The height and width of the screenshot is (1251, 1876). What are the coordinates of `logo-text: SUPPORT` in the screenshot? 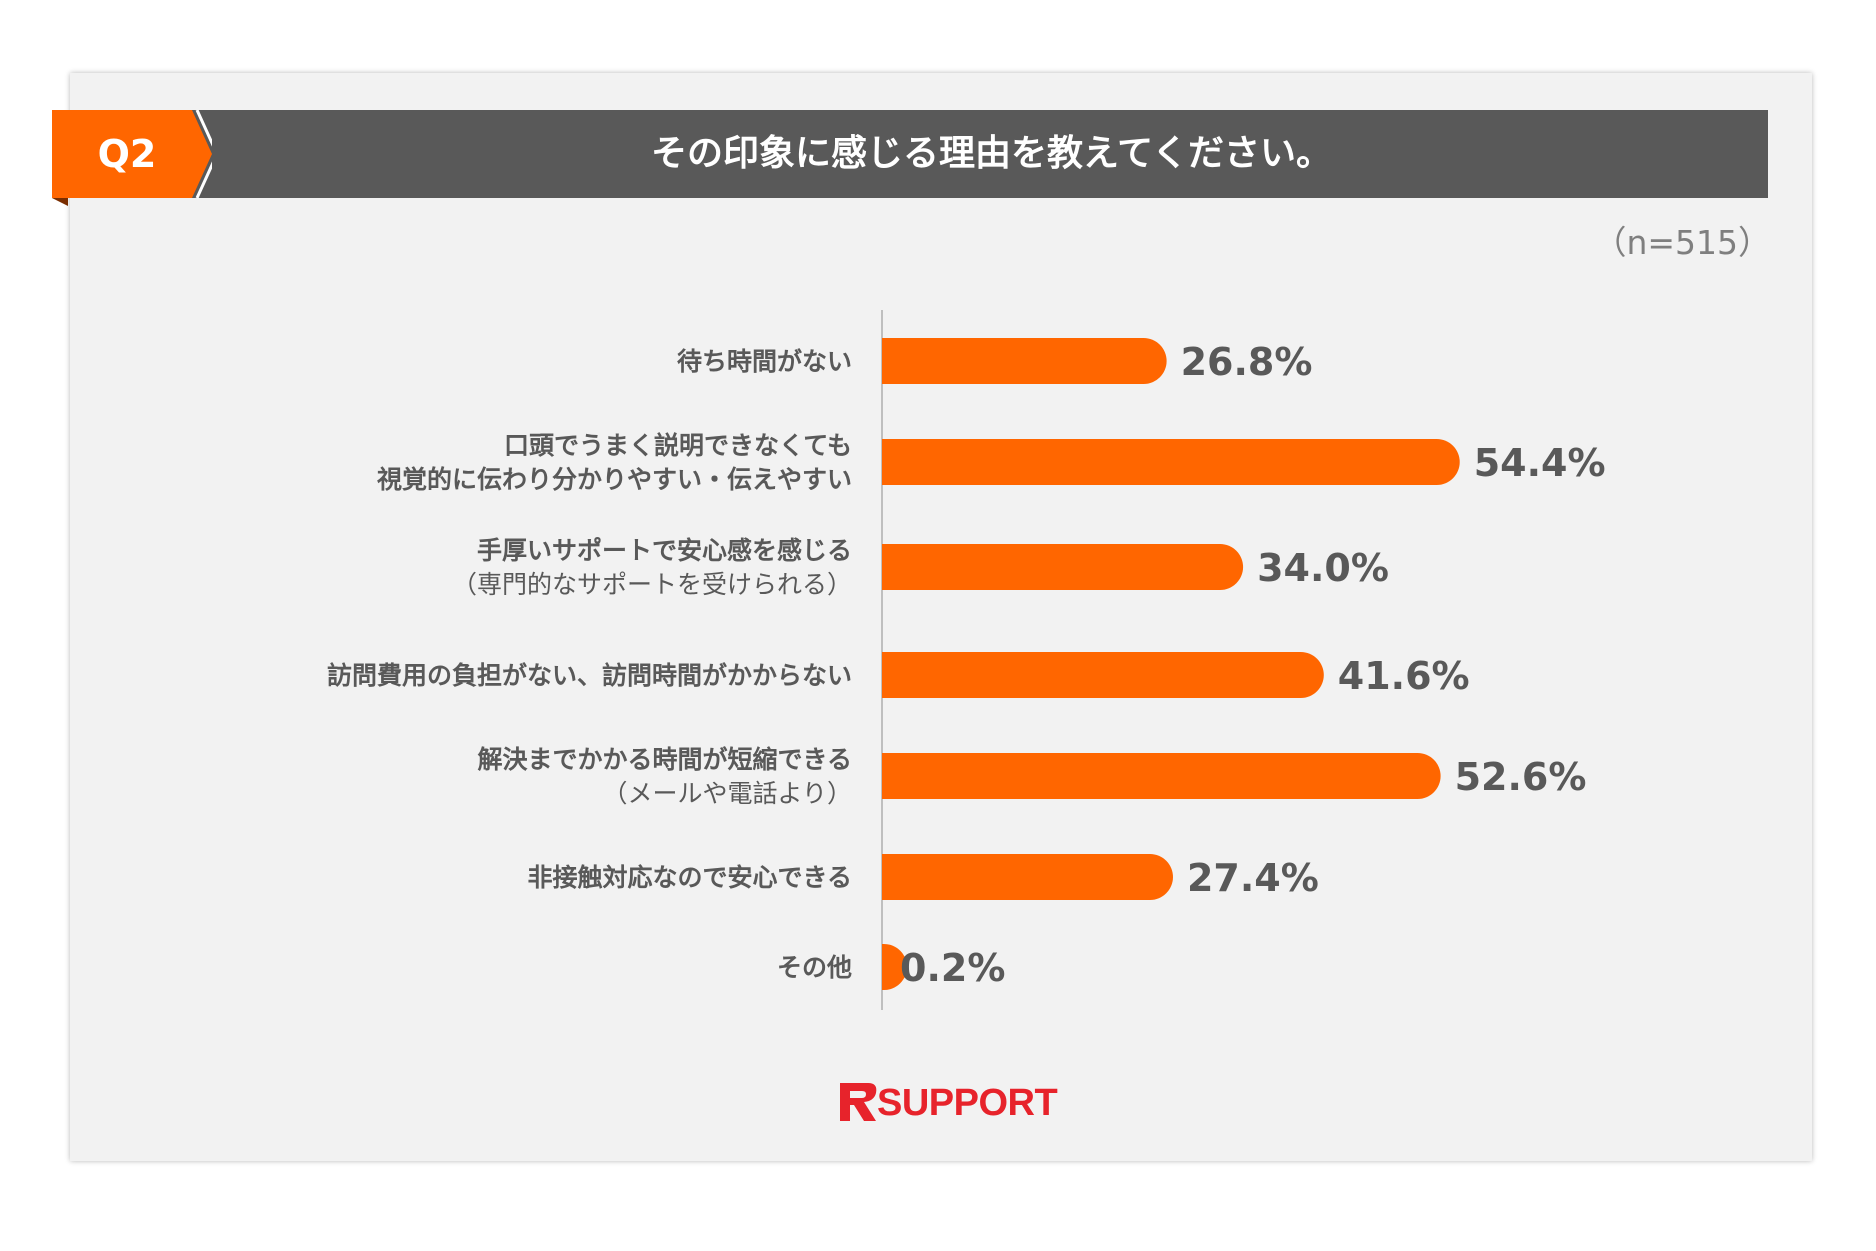 It's located at (967, 1103).